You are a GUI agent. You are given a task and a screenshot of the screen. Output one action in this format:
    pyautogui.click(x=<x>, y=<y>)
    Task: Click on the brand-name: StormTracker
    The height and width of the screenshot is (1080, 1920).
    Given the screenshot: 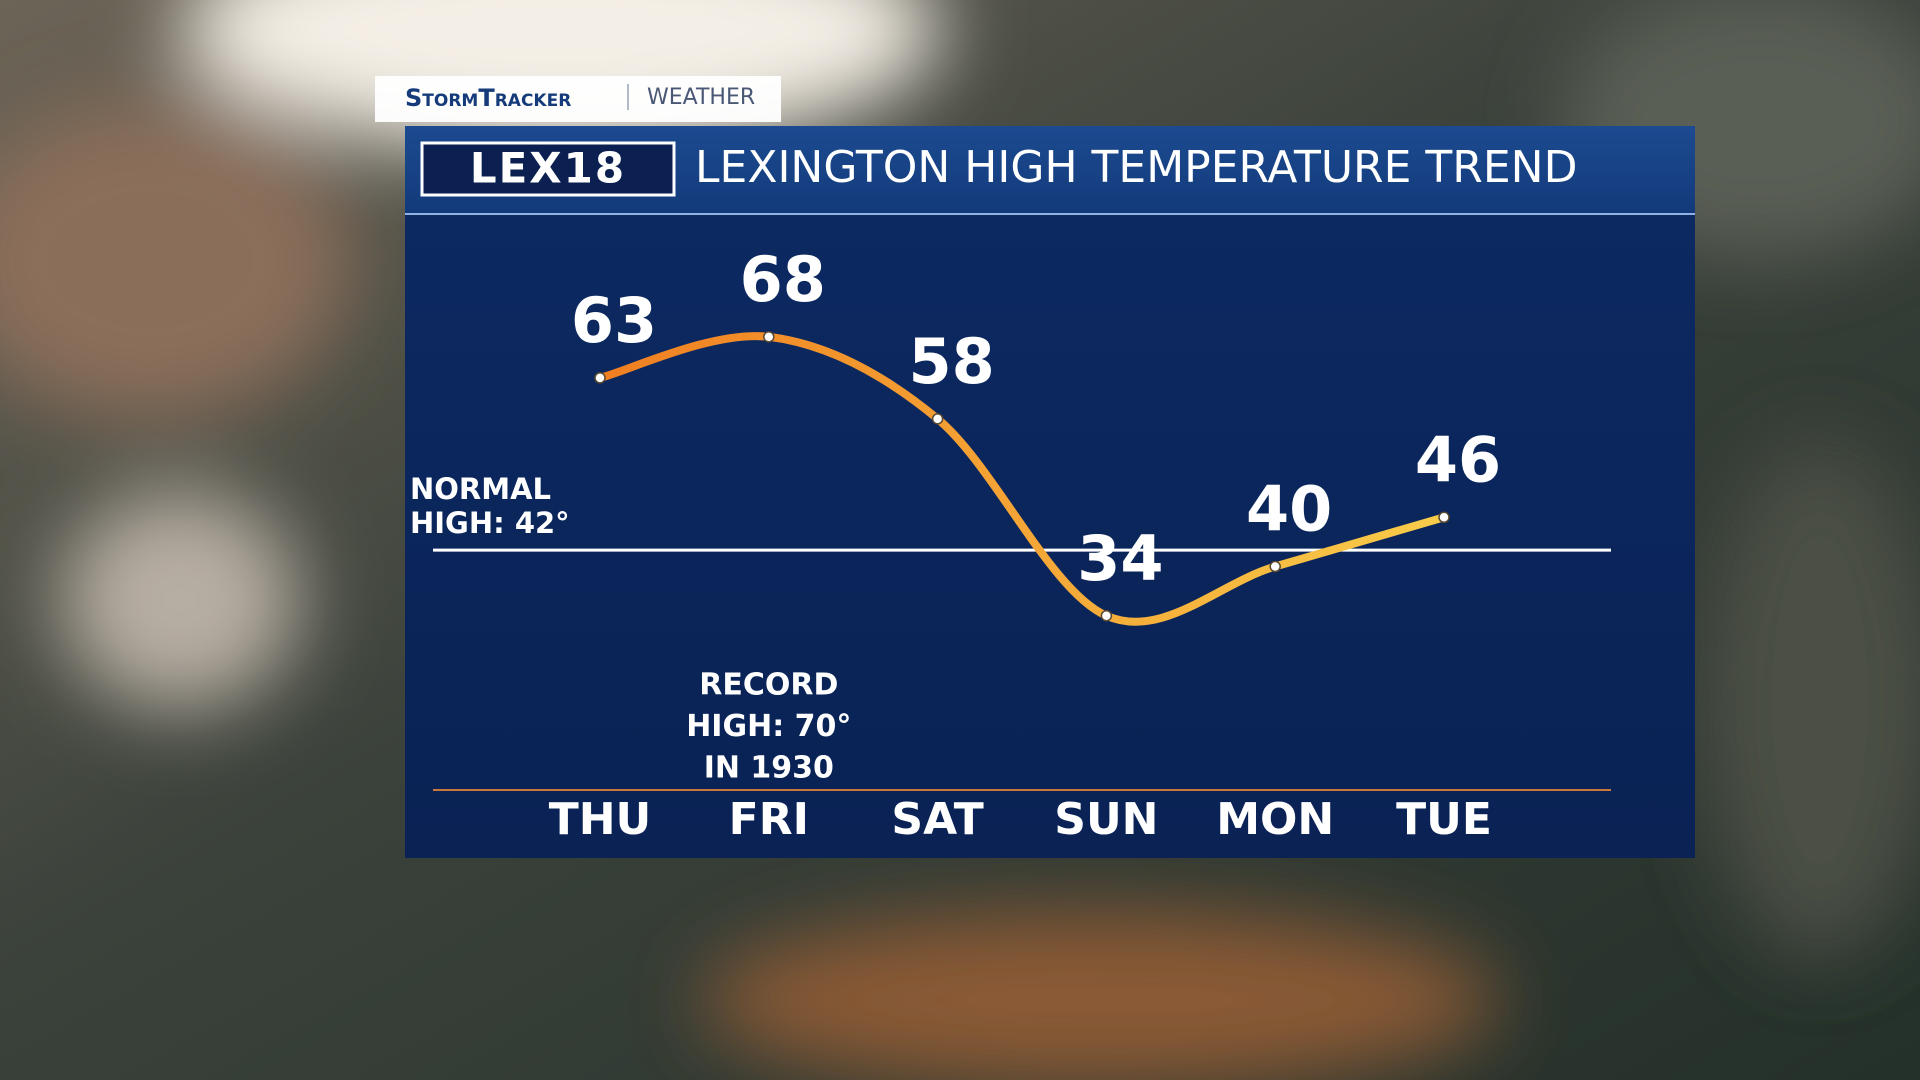 What is the action you would take?
    pyautogui.click(x=488, y=98)
    